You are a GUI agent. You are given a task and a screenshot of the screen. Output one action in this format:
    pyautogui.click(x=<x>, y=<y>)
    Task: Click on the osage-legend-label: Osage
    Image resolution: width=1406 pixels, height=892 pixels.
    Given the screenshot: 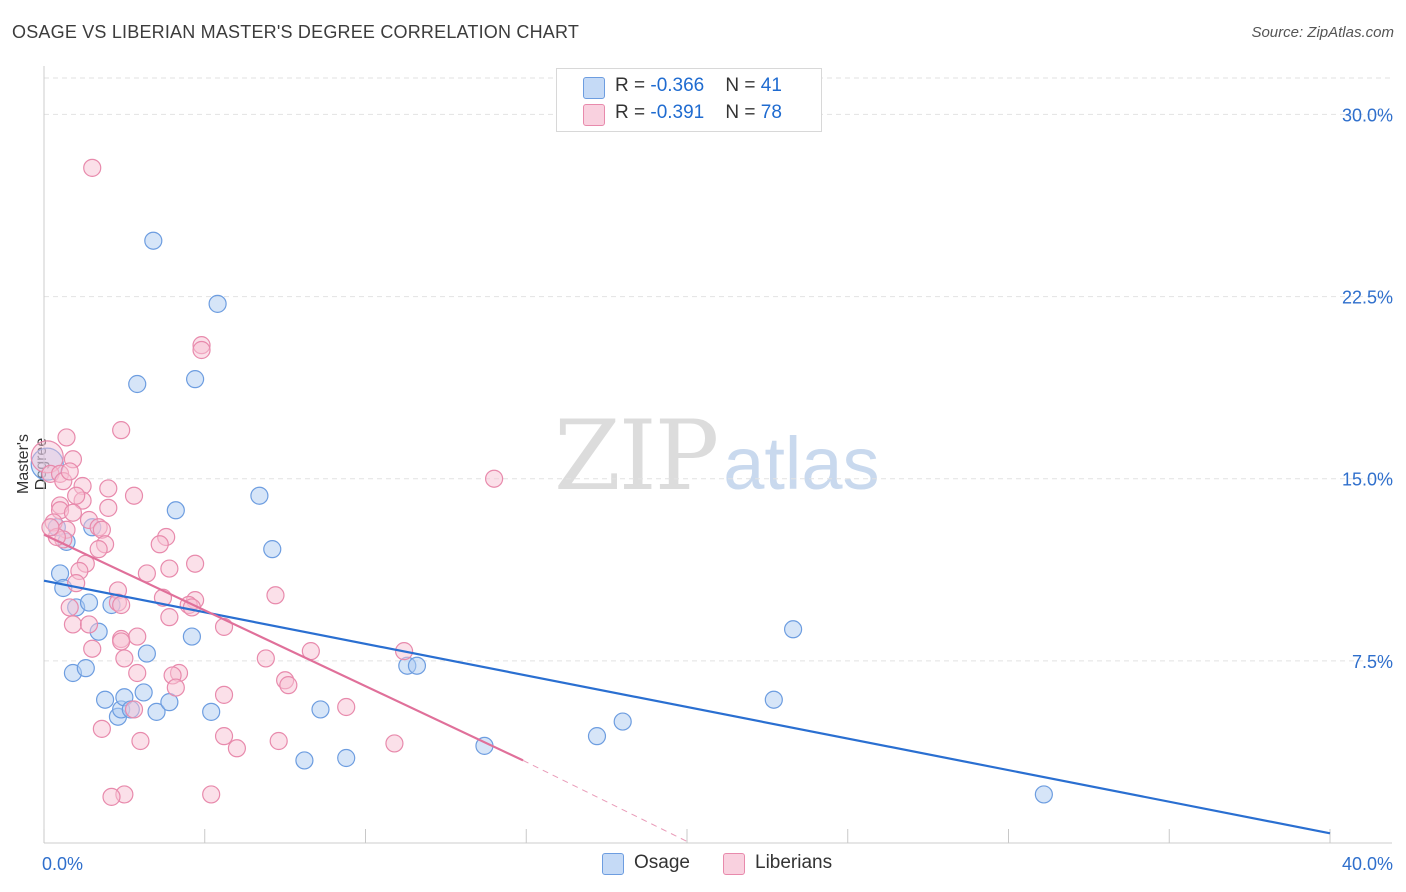 What is the action you would take?
    pyautogui.click(x=662, y=862)
    